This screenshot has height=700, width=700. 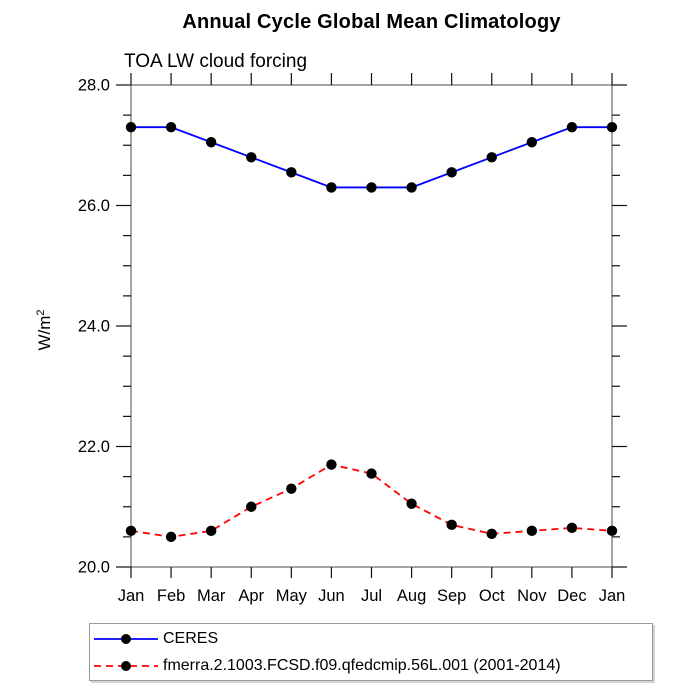 What do you see at coordinates (171, 596) in the screenshot?
I see `x-axis-tick-label: Feb` at bounding box center [171, 596].